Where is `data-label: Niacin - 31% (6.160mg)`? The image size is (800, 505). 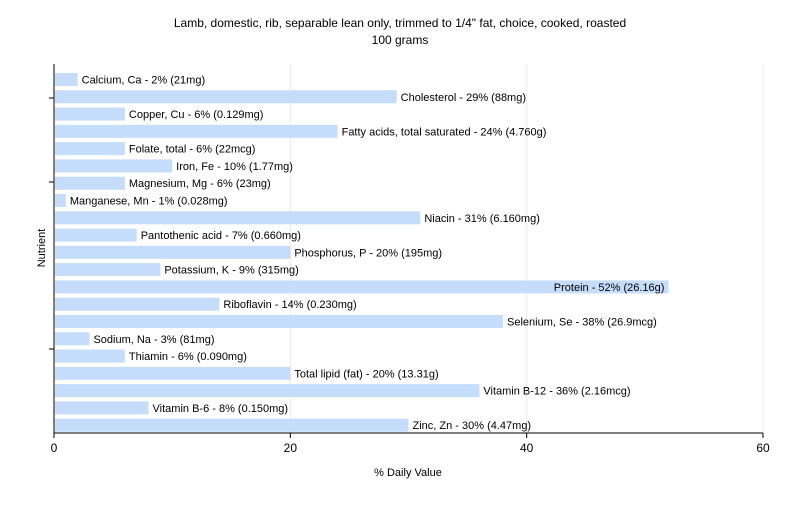
data-label: Niacin - 31% (6.160mg) is located at coordinates (482, 219).